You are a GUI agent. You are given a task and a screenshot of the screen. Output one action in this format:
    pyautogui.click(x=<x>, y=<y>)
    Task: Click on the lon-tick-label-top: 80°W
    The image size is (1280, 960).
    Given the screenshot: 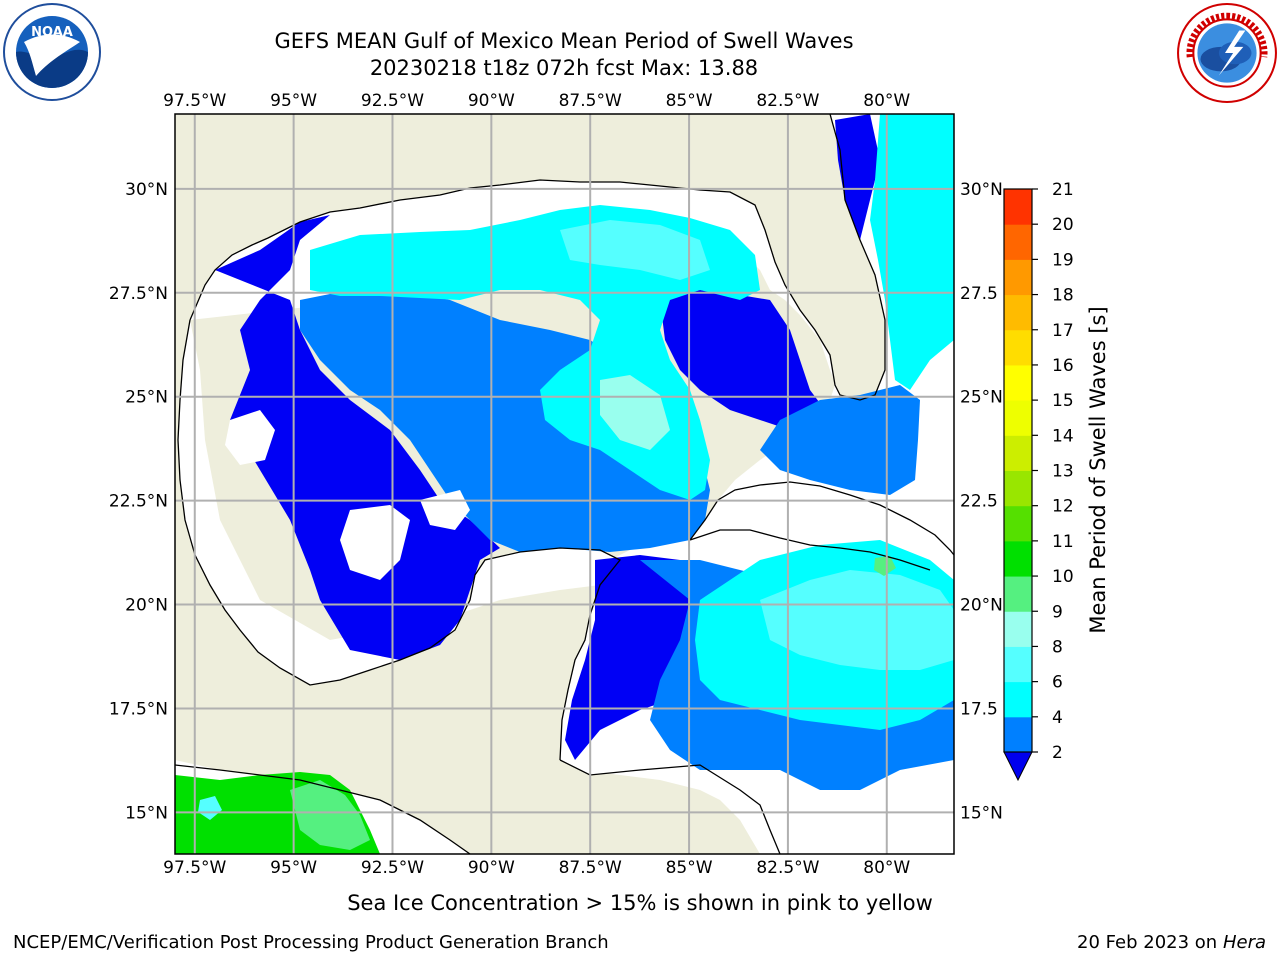 What is the action you would take?
    pyautogui.click(x=886, y=101)
    